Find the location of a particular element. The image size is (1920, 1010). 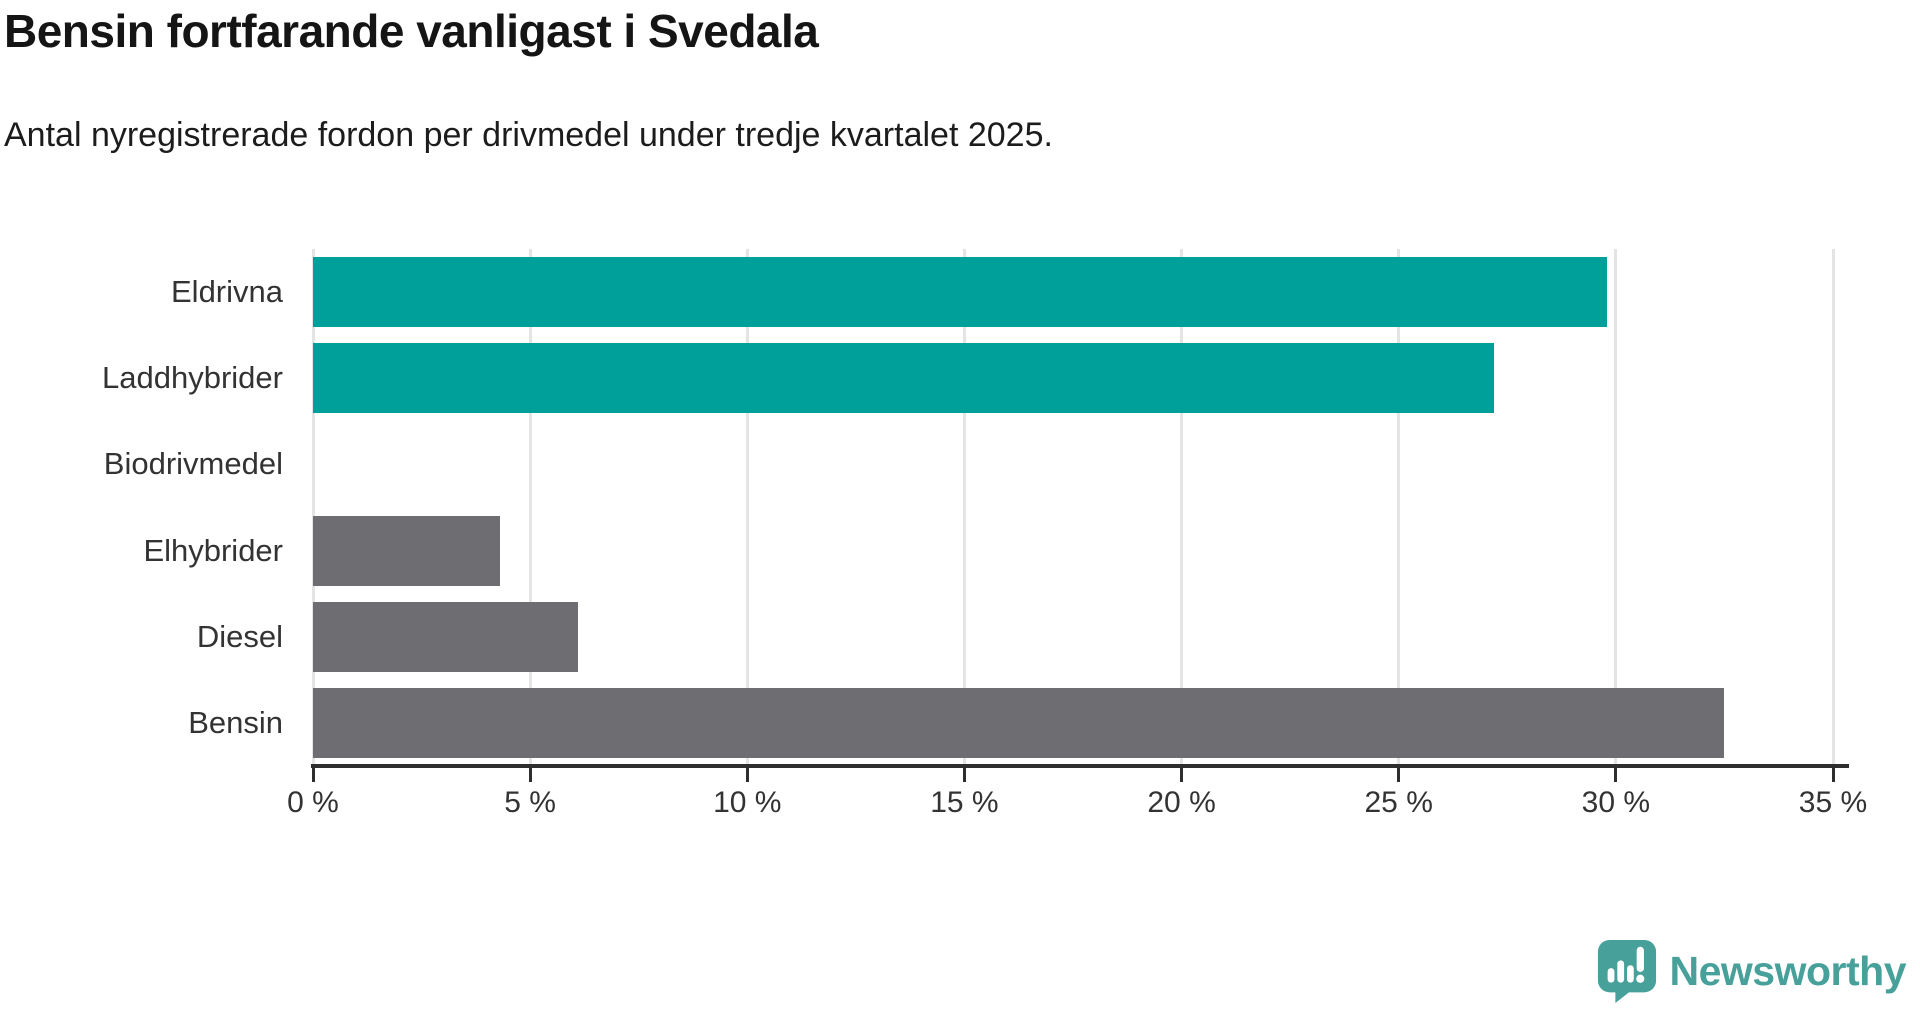

category-label-diesel: Diesel is located at coordinates (239, 636).